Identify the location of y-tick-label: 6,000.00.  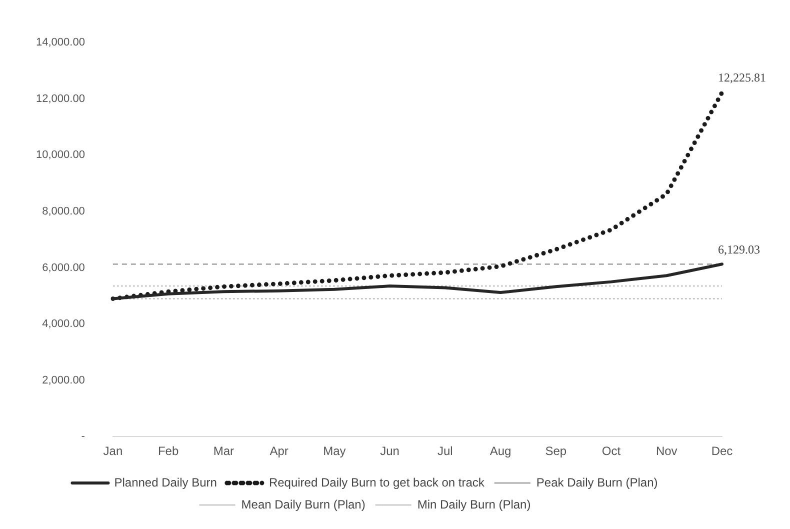
(63, 268).